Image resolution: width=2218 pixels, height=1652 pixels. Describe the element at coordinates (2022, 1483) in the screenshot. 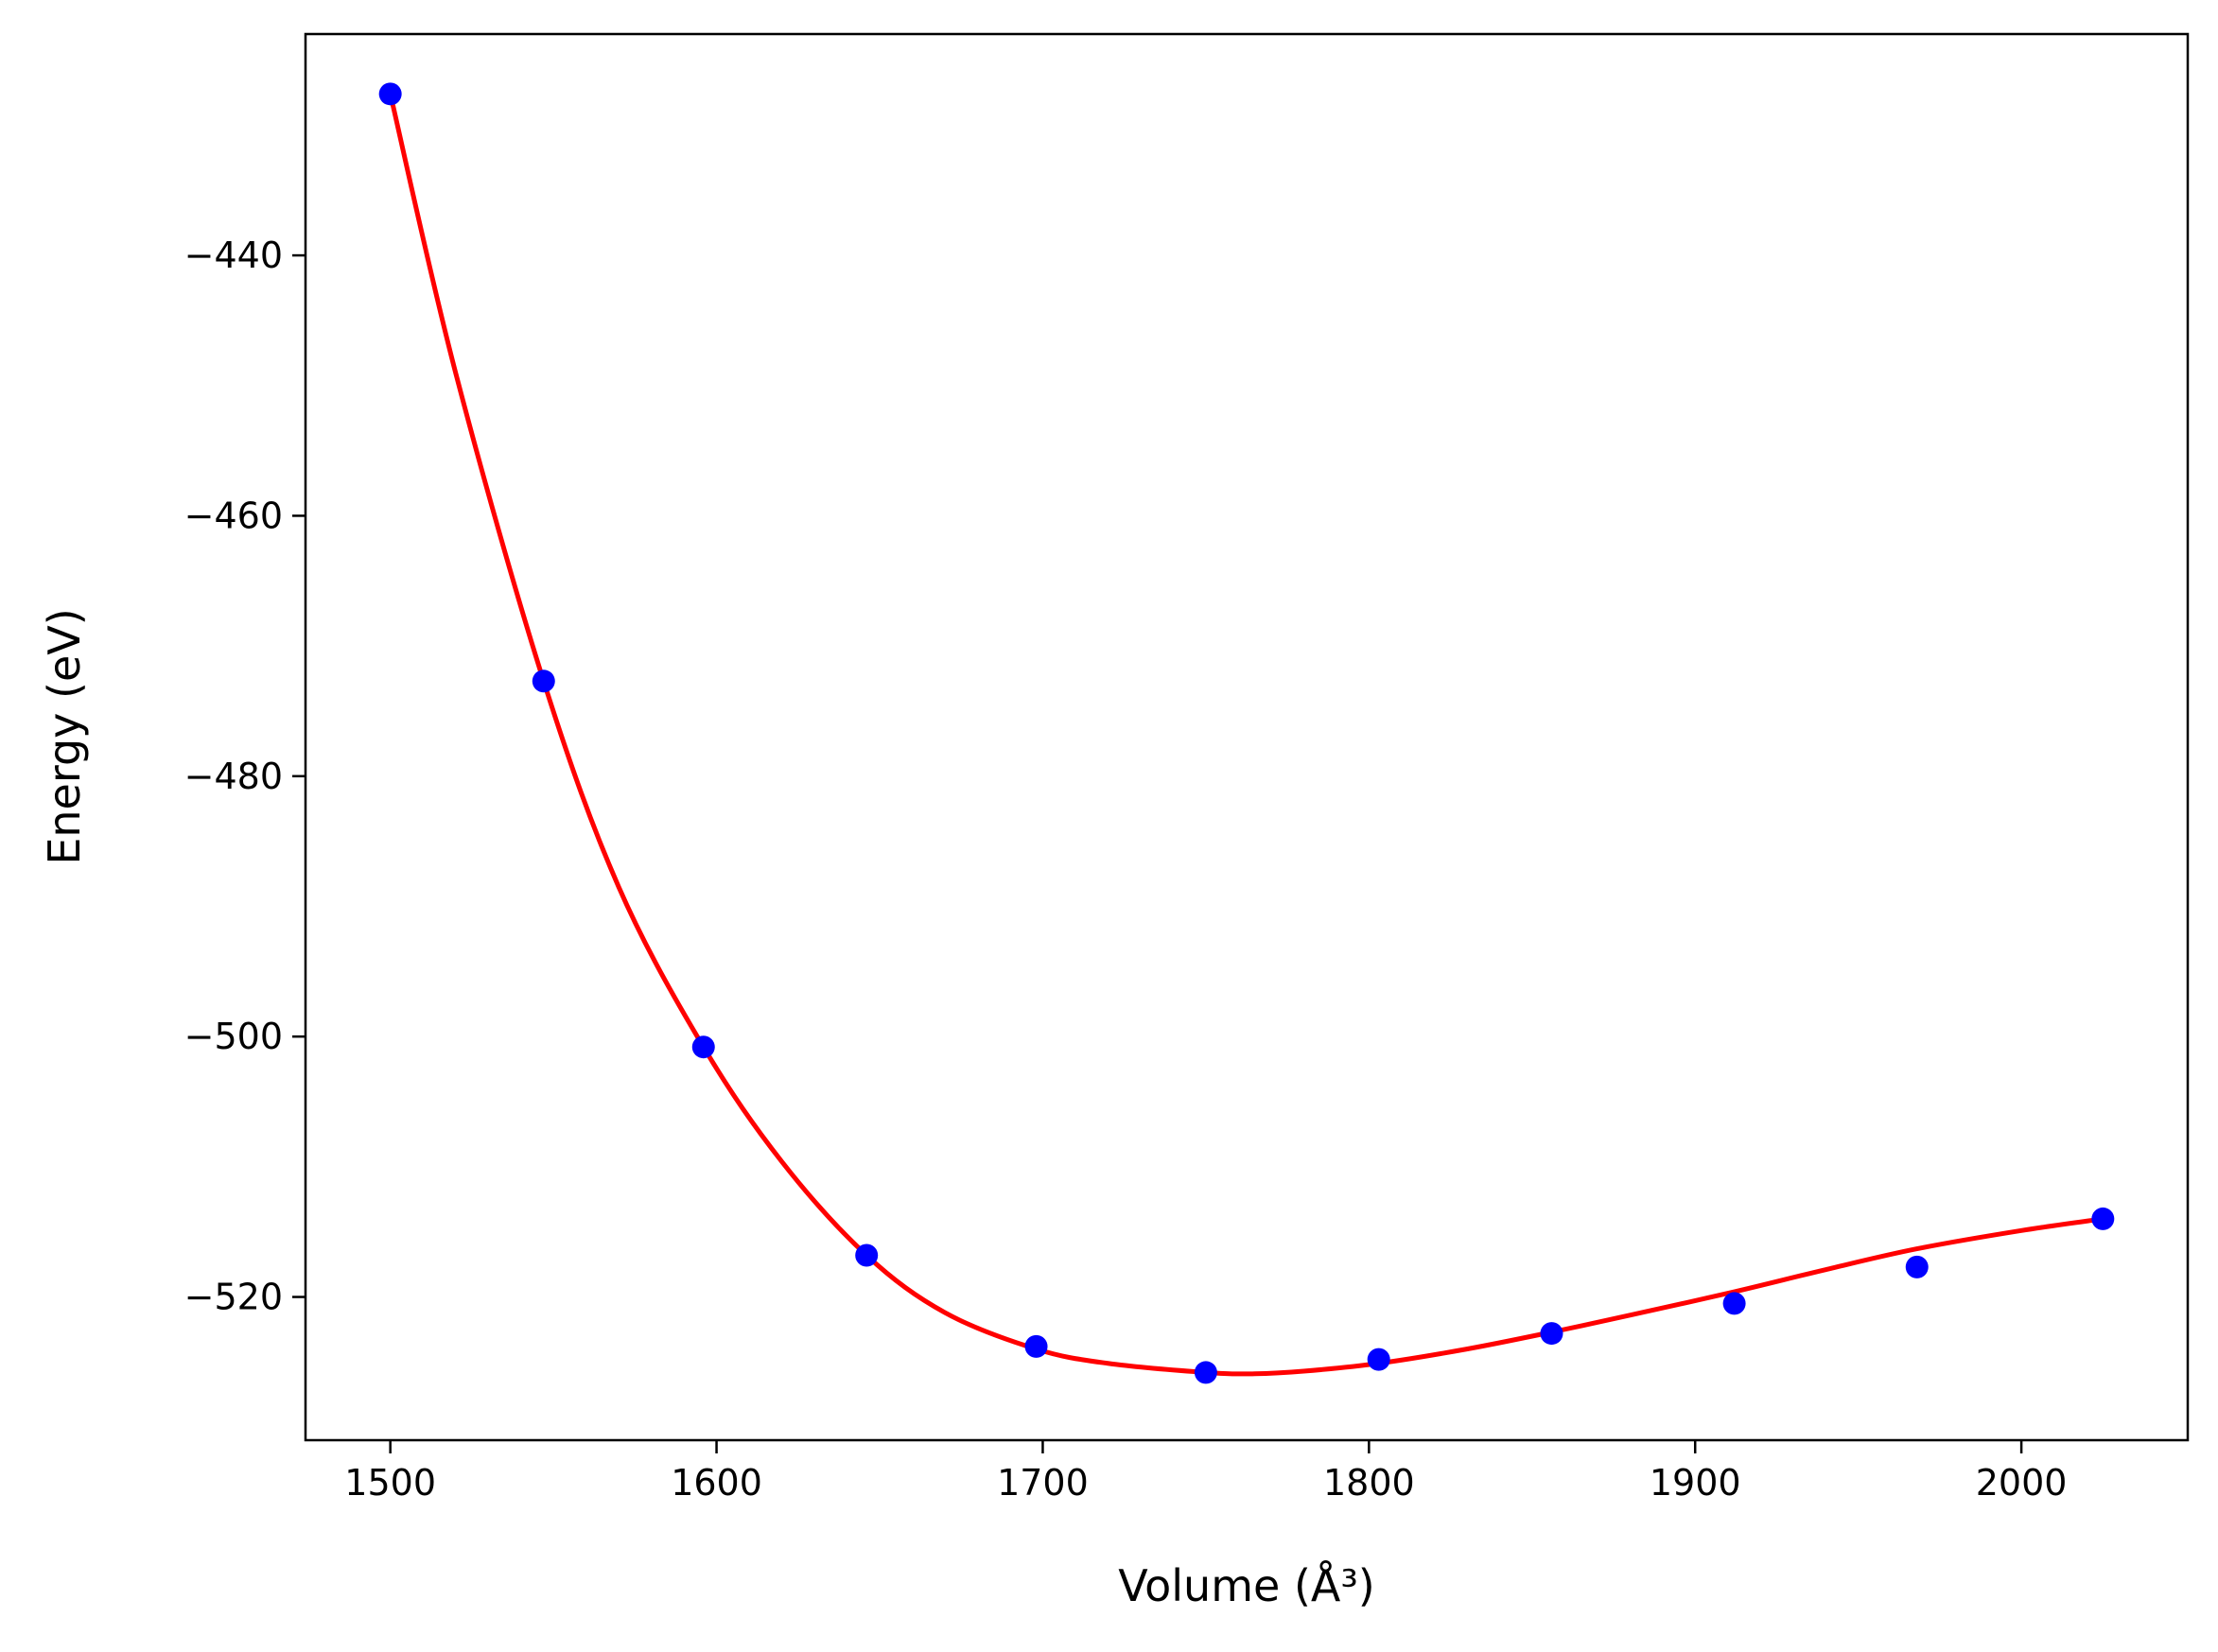

I see `x-tick-label: 2000` at that location.